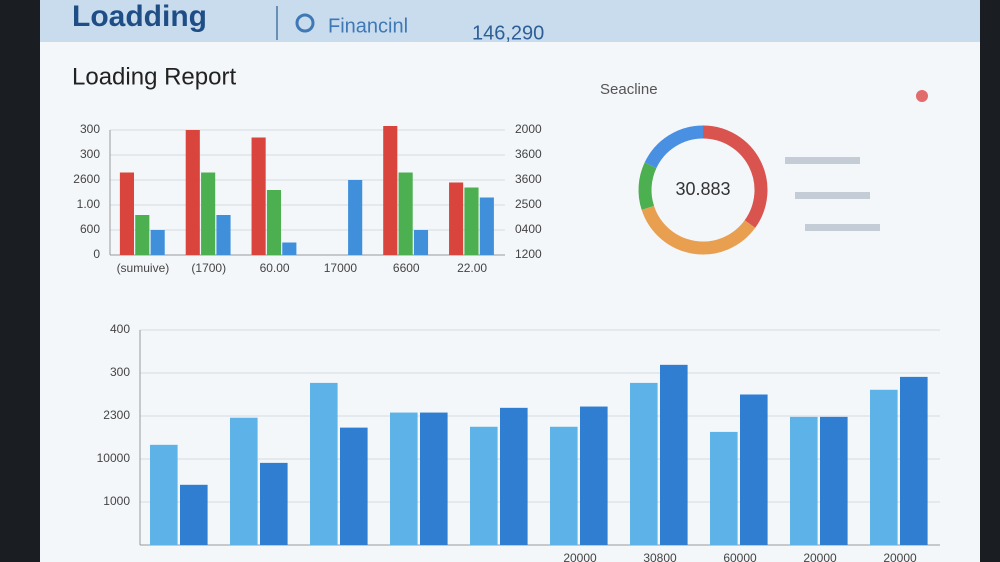 The image size is (1000, 562). Describe the element at coordinates (86, 179) in the screenshot. I see `y-tick-label: 2600` at that location.